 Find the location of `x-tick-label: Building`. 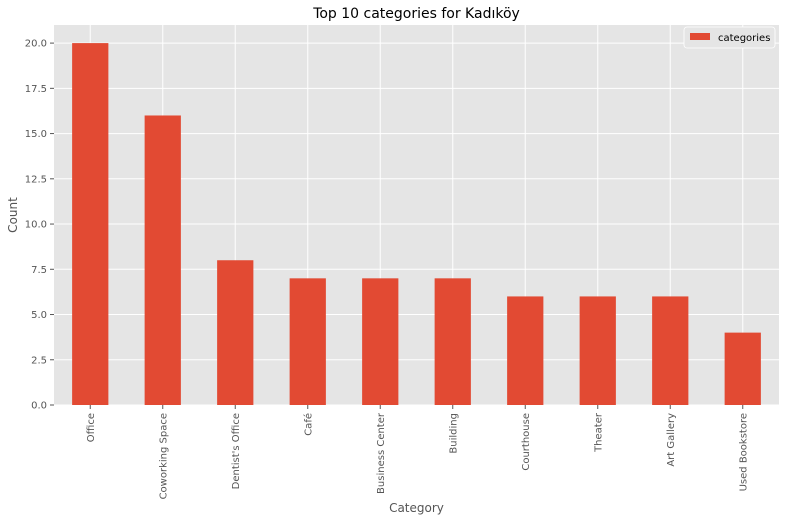

x-tick-label: Building is located at coordinates (453, 433).